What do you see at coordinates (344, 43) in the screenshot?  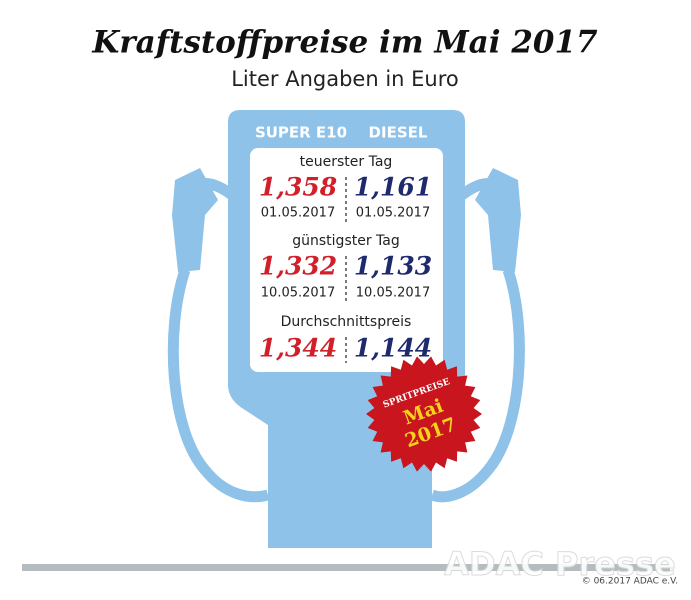 I see `title: Kraftstoffpreise im Mai 2017` at bounding box center [344, 43].